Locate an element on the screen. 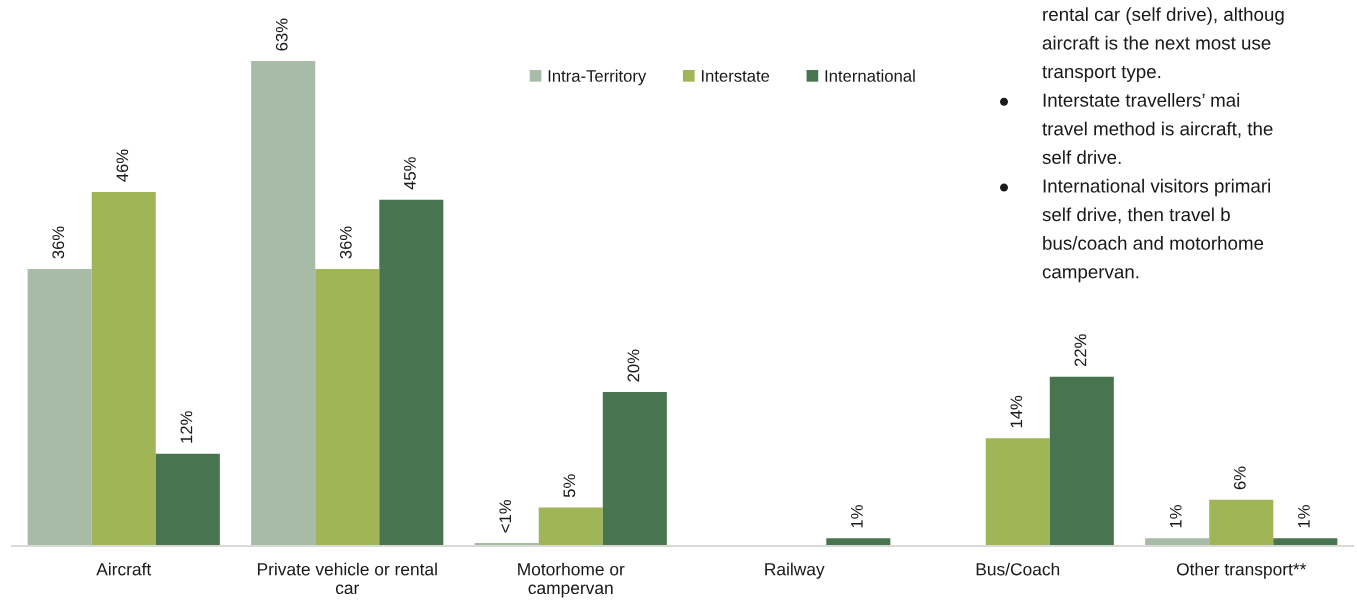 This screenshot has height=605, width=1357. data-label: 6% is located at coordinates (1239, 478).